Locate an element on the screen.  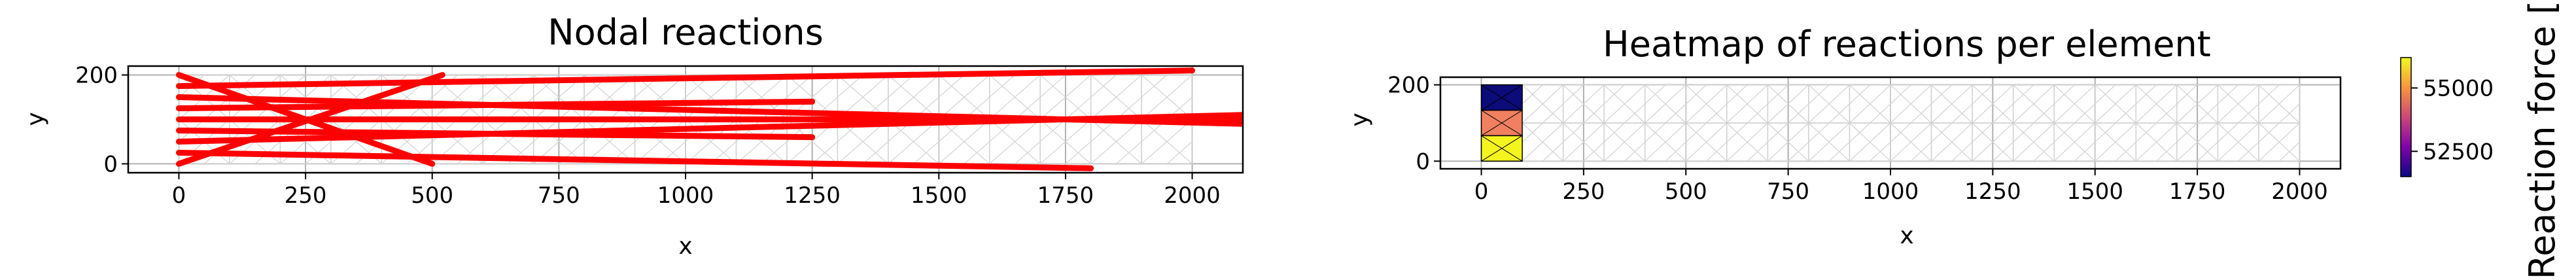
x-tick-label: 250 is located at coordinates (1583, 192).